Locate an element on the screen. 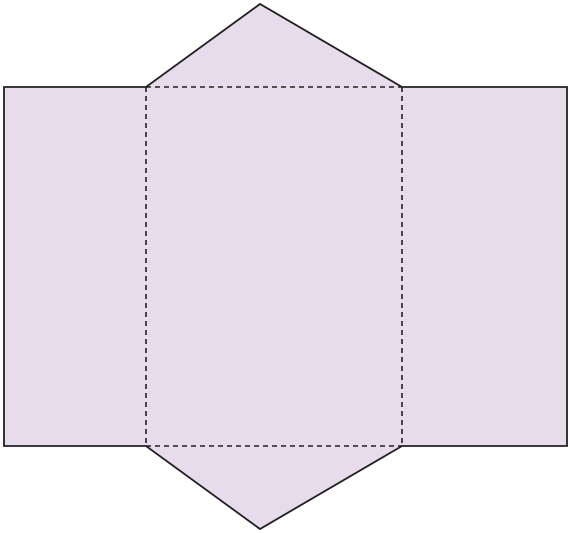 Image resolution: width=570 pixels, height=533 pixels. top-triangle-face is located at coordinates (274, 45).